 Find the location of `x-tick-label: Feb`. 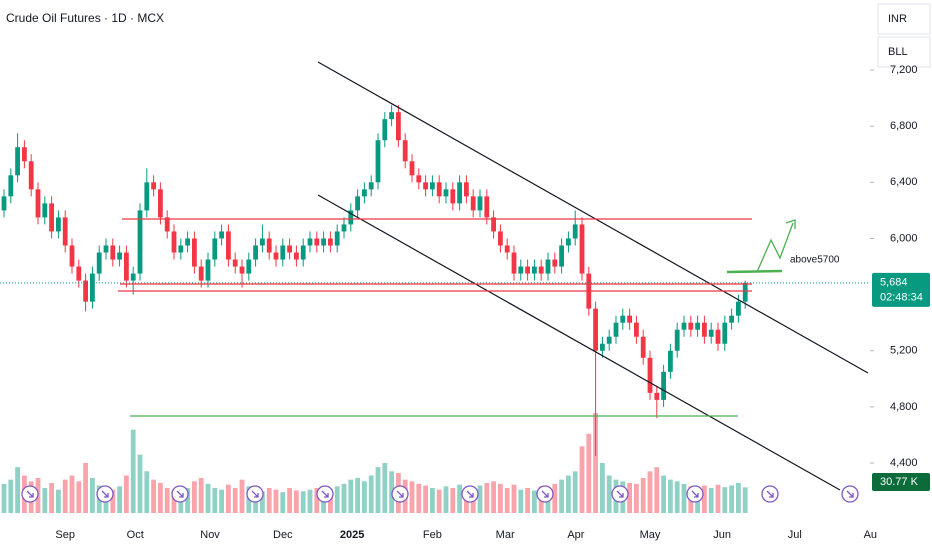

x-tick-label: Feb is located at coordinates (432, 535).